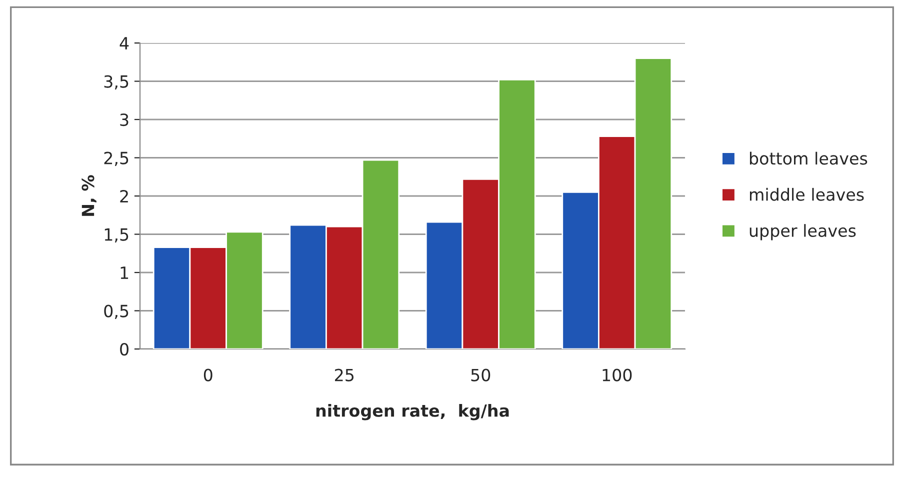  What do you see at coordinates (116, 159) in the screenshot?
I see `y-tick-label: 2,5` at bounding box center [116, 159].